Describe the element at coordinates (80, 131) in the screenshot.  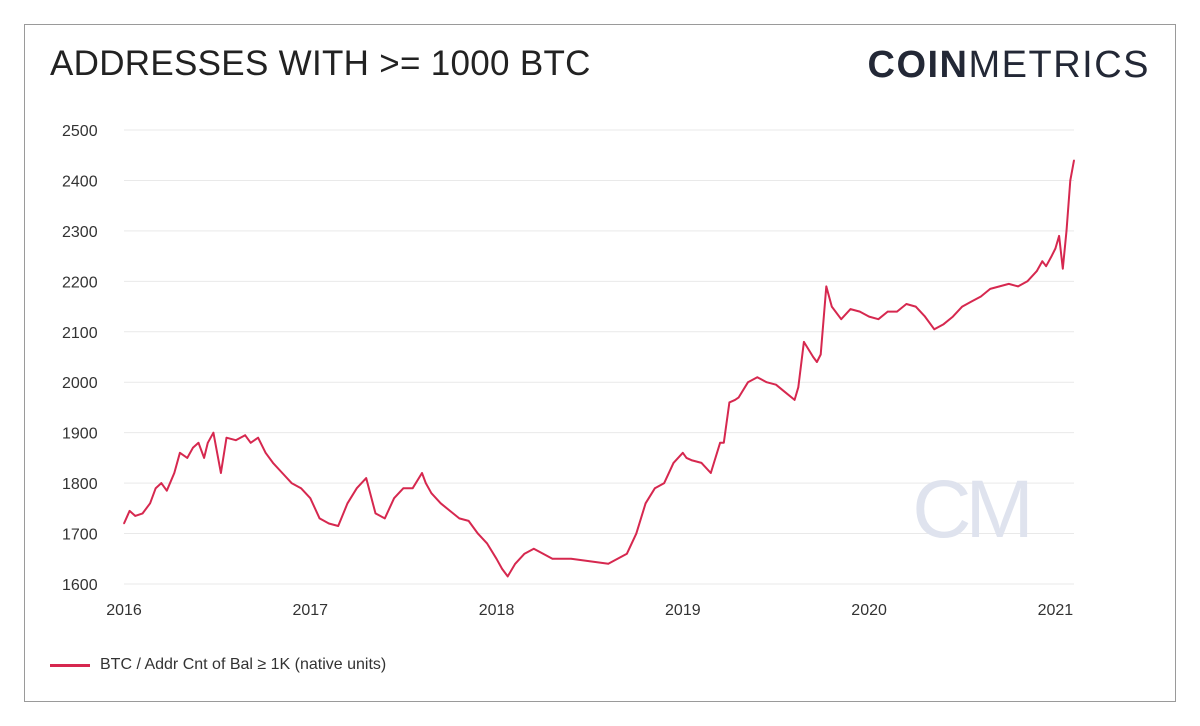
I see `y-tick-label: 2500` at that location.